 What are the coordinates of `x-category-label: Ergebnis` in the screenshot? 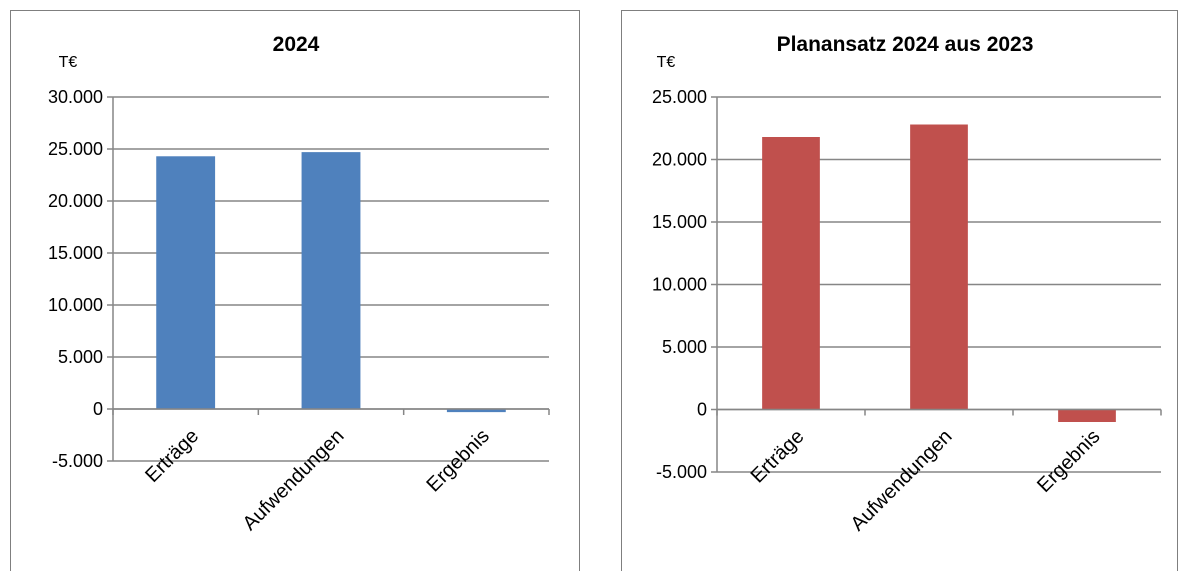 It's located at (1068, 460).